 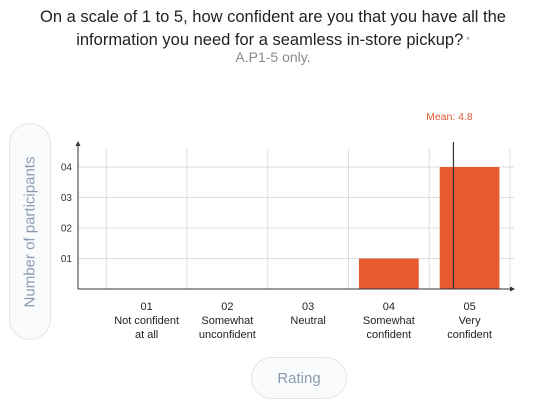 What do you see at coordinates (449, 117) in the screenshot?
I see `mean-label: Mean: 4.8` at bounding box center [449, 117].